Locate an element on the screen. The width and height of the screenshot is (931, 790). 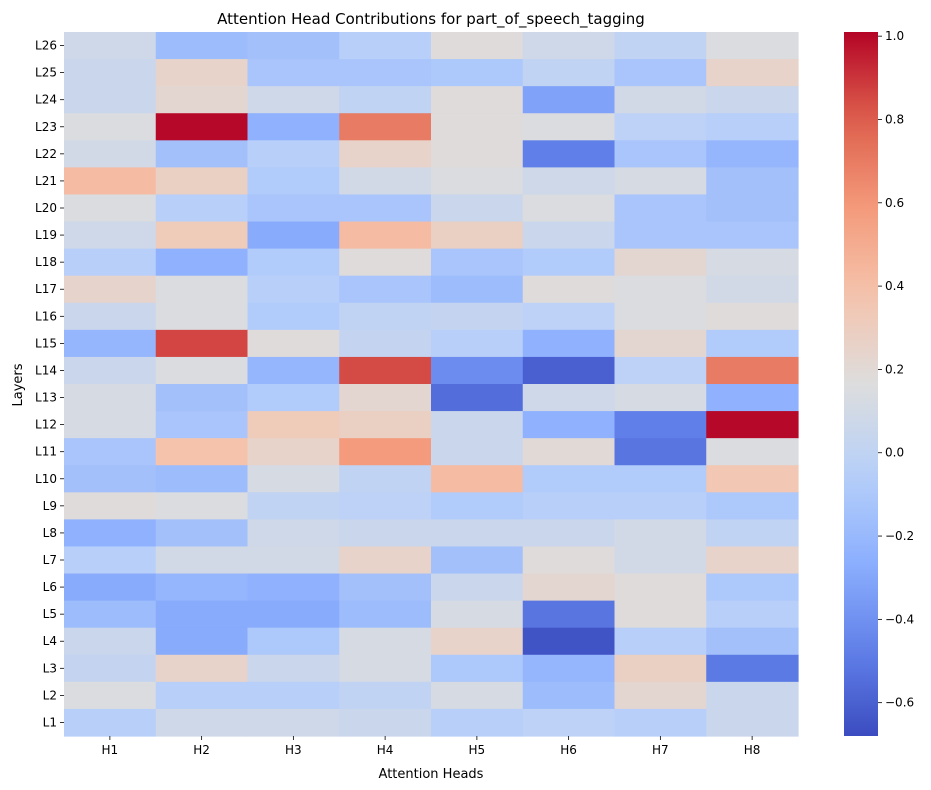
colorbar-tick-label: 0.6 is located at coordinates (894, 203).